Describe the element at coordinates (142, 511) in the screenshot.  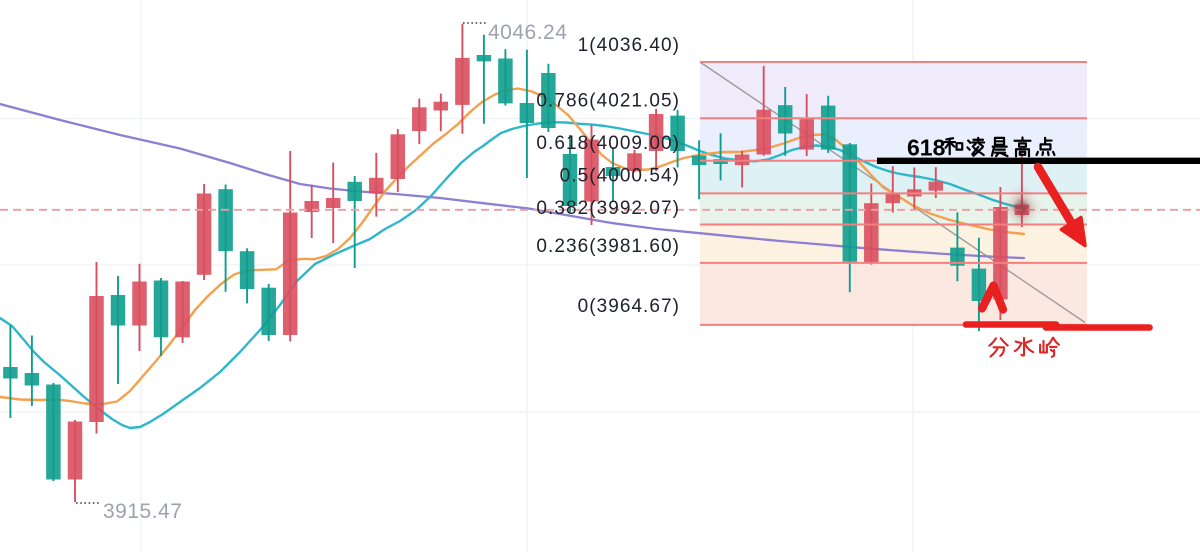
I see `svg-text: 3915.47` at that location.